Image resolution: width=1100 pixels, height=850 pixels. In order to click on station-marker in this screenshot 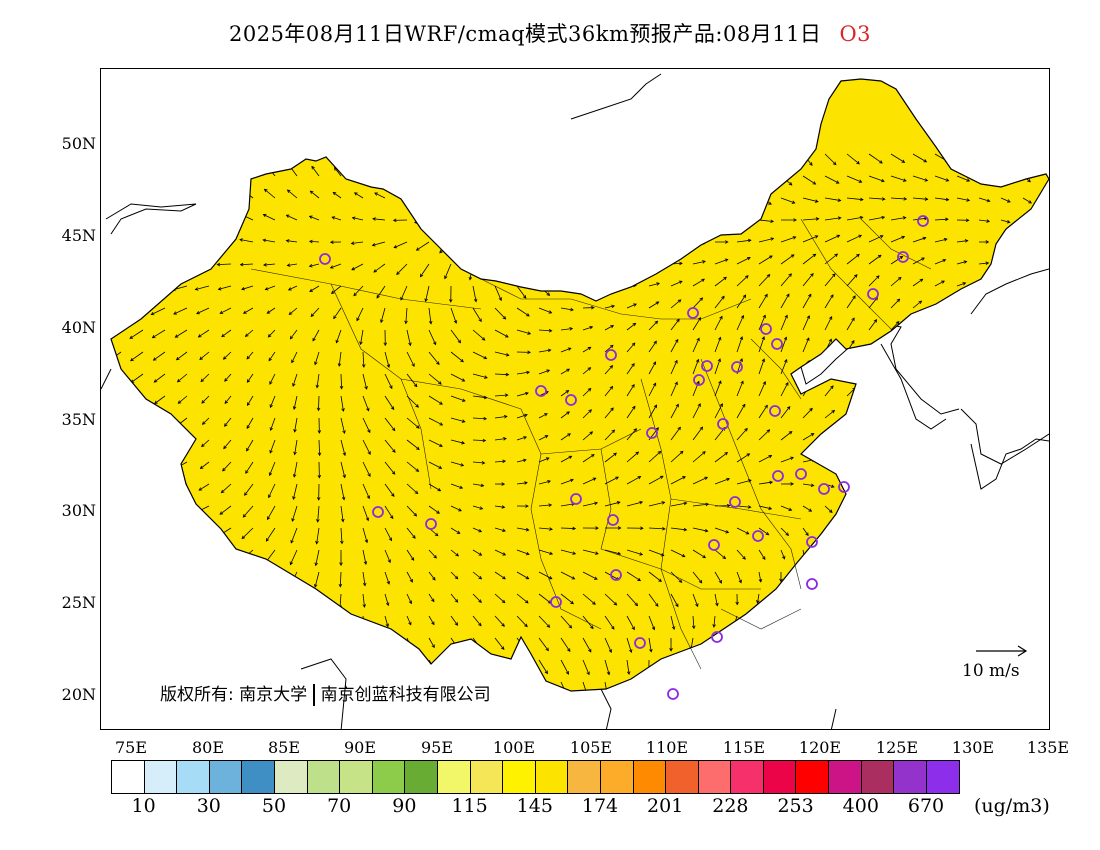, I will do `click(699, 380)`.